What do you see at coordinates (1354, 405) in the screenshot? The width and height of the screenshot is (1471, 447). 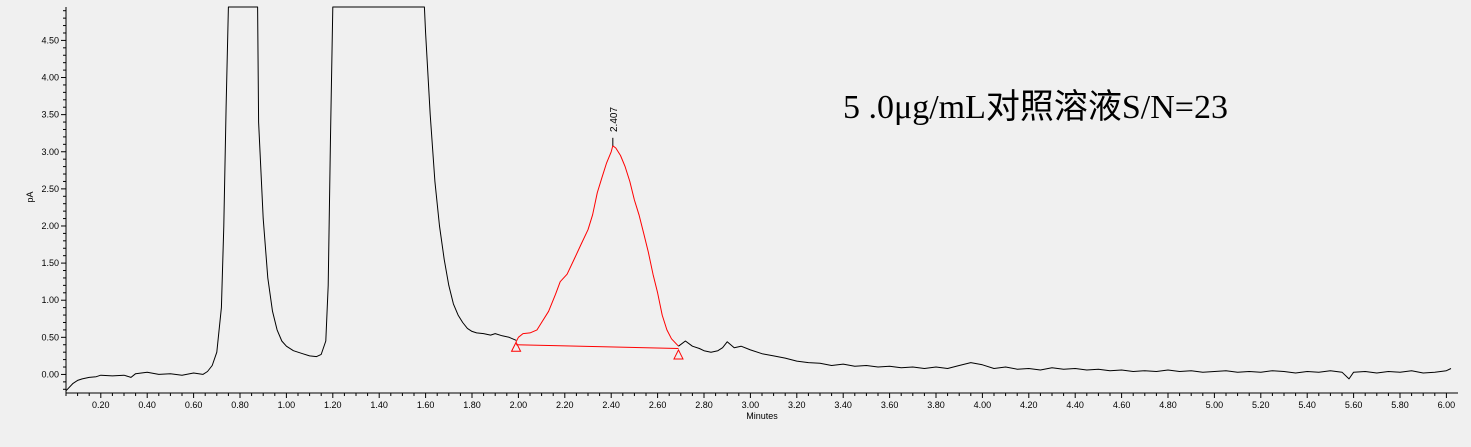 I see `x-tick-label: 5.60` at bounding box center [1354, 405].